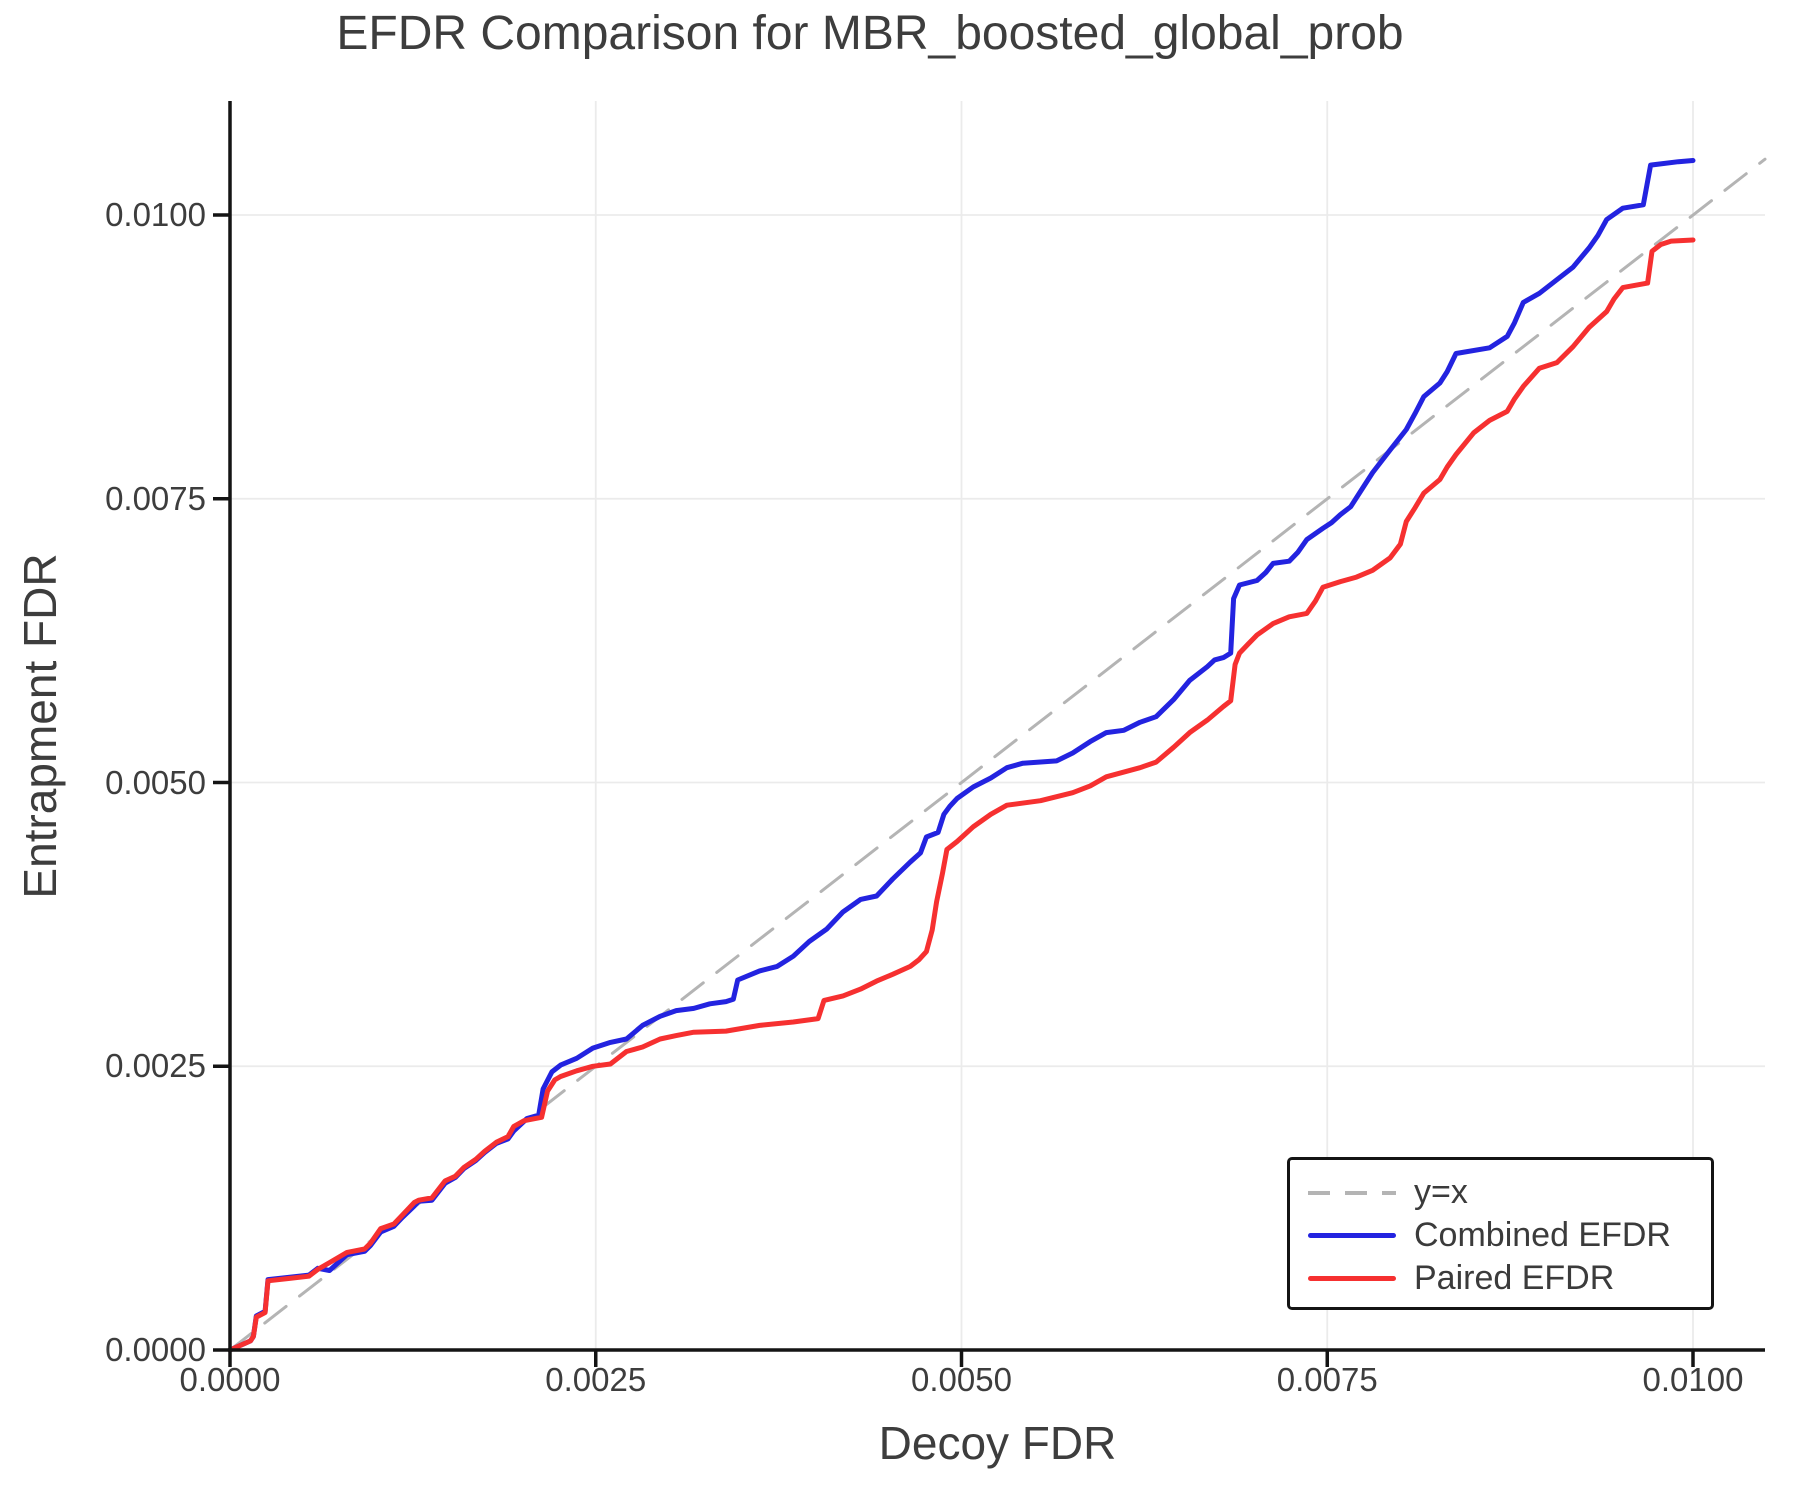  What do you see at coordinates (1352, 1192) in the screenshot?
I see `identity-dashed-line-sample` at bounding box center [1352, 1192].